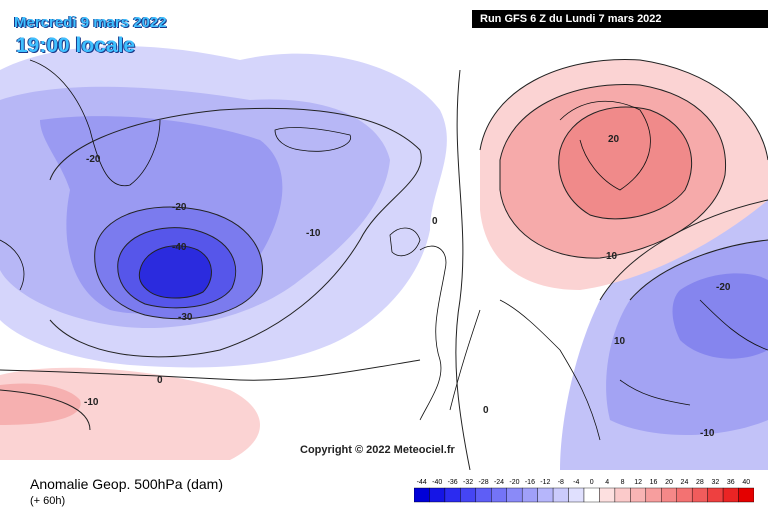 This screenshot has height=512, width=768. What do you see at coordinates (126, 484) in the screenshot?
I see `map-title: Anomalie Geop. 500hPa (dam)` at bounding box center [126, 484].